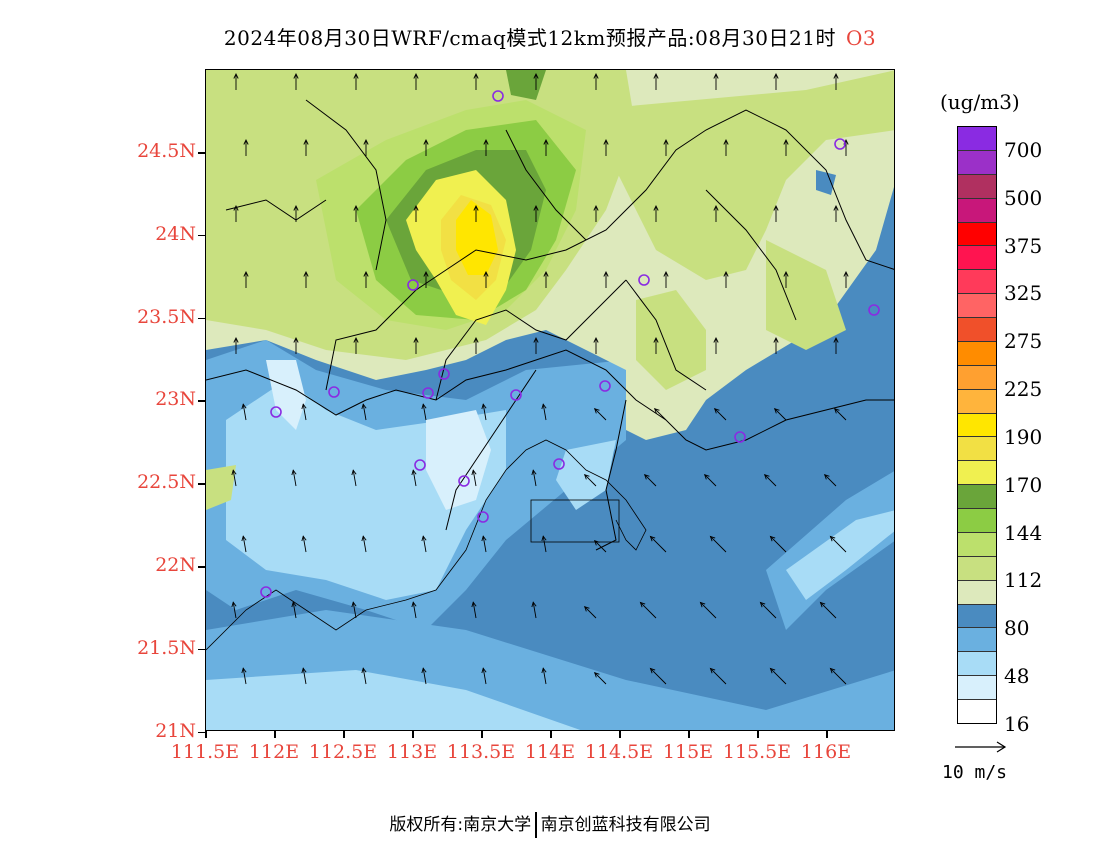 This screenshot has height=850, width=1100. What do you see at coordinates (166, 151) in the screenshot?
I see `lat-label-0: 24.5N` at bounding box center [166, 151].